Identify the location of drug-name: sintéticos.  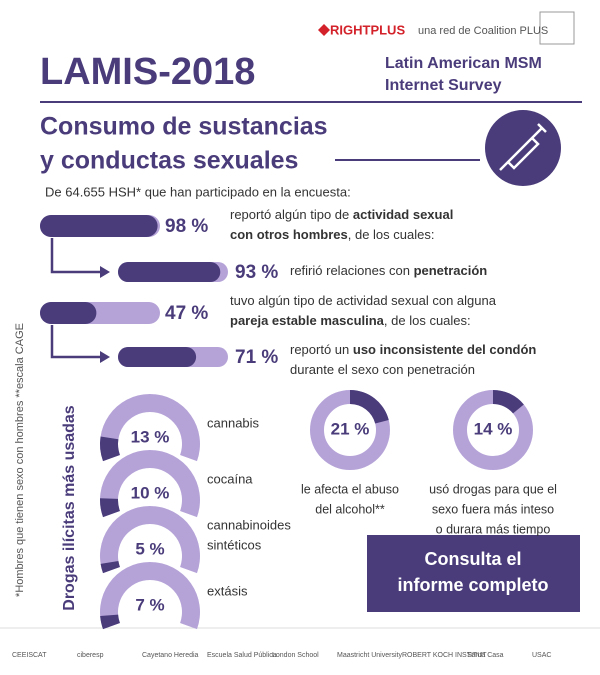
(234, 544).